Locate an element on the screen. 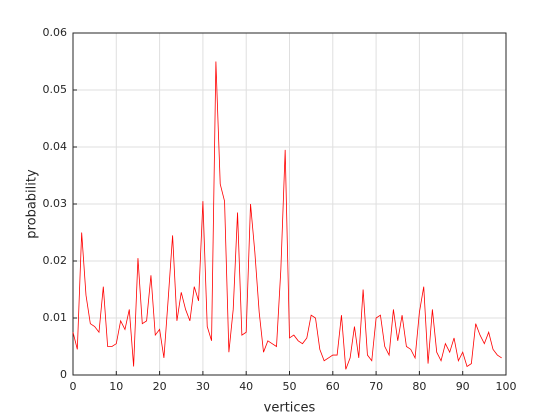 Image resolution: width=560 pixels, height=420 pixels. y-tick-label: 0.03 is located at coordinates (55, 203).